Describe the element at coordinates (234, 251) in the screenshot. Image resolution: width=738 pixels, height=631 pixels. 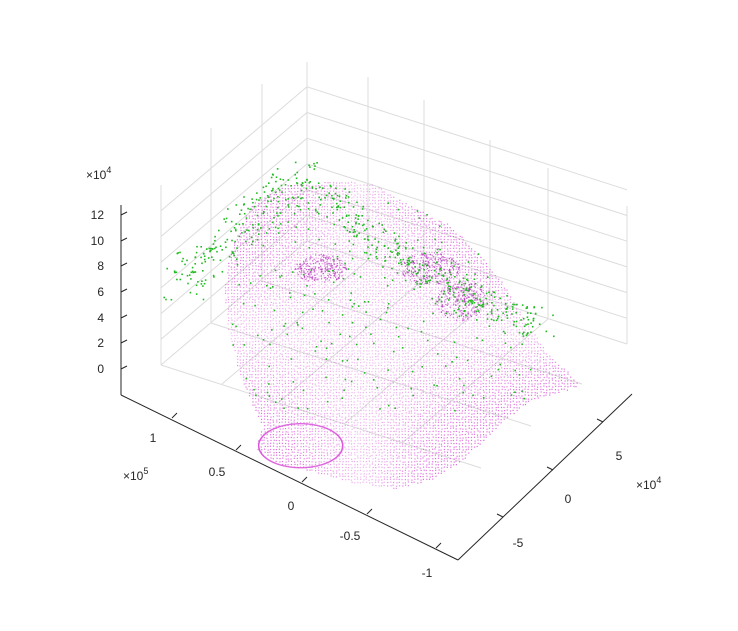
I see `grid-line` at that location.